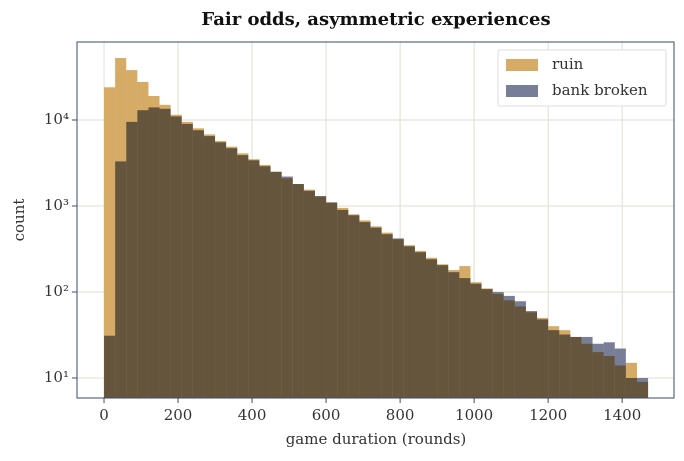 This screenshot has height=461, width=684. Describe the element at coordinates (622, 415) in the screenshot. I see `x-tick-label: 1400` at that location.